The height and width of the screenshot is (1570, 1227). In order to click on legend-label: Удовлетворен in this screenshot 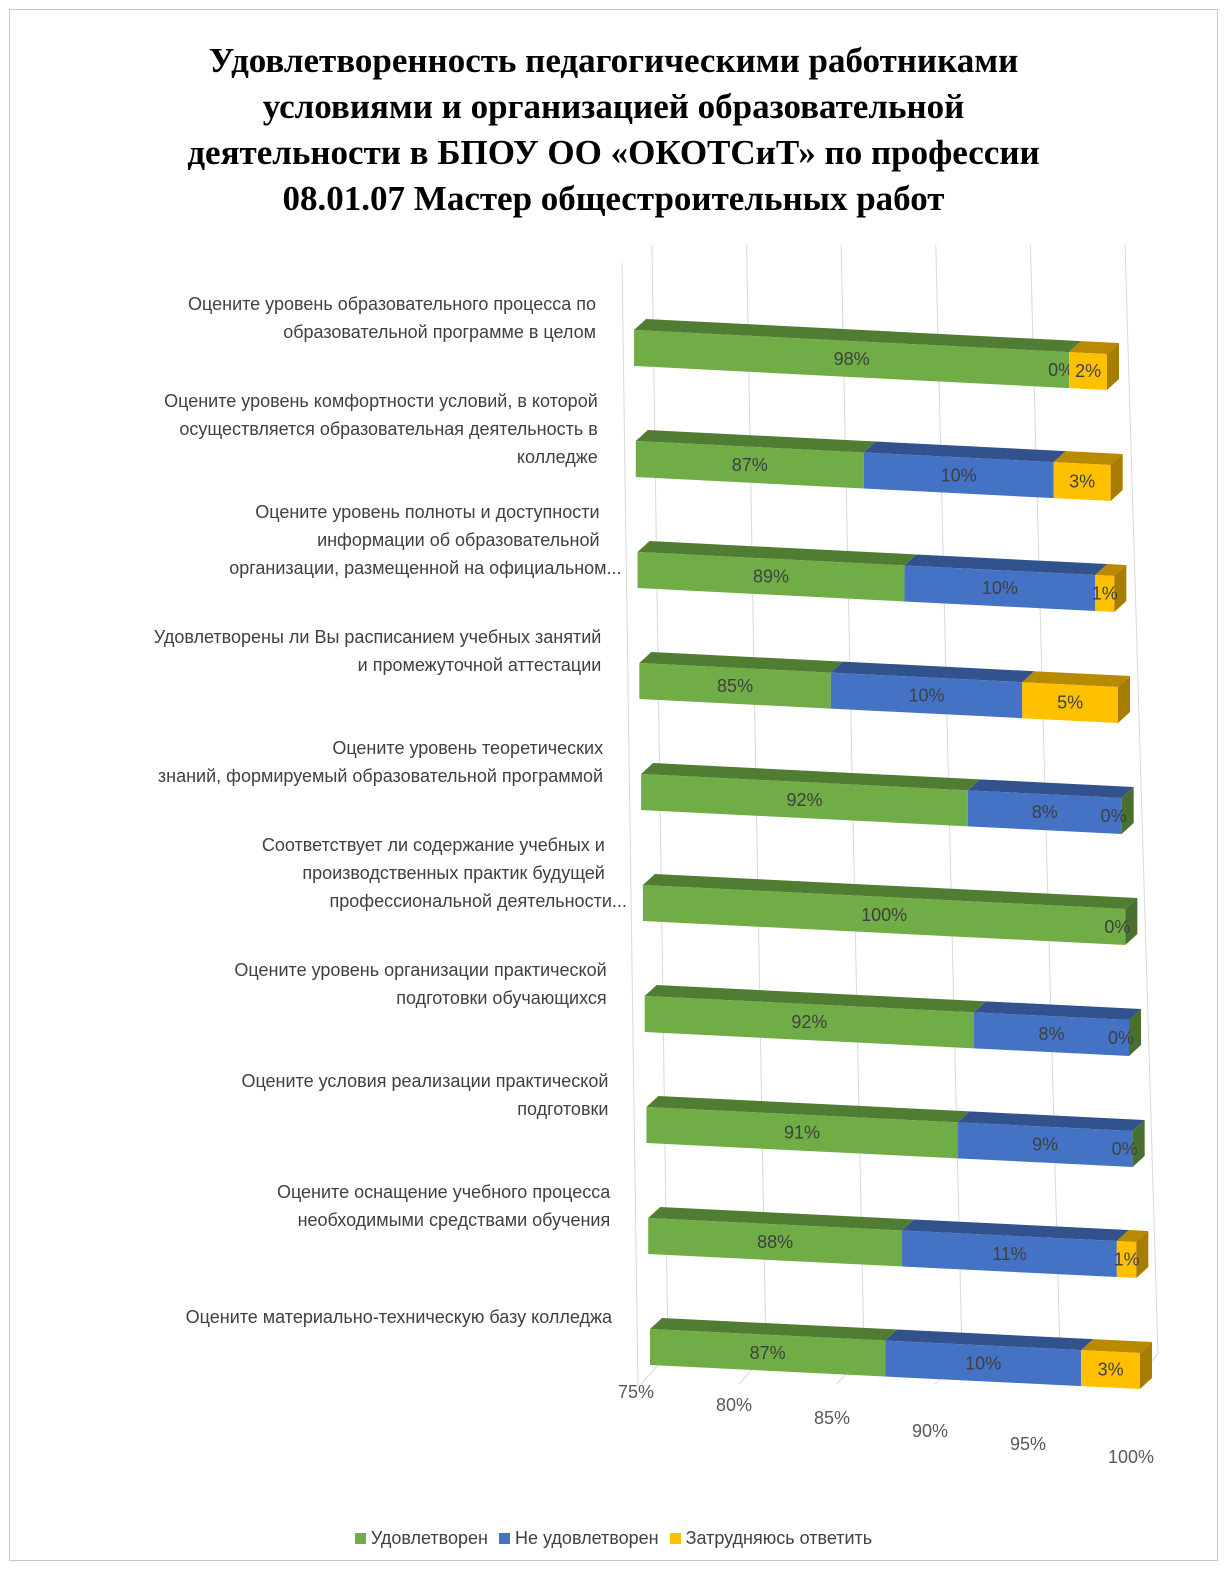, I will do `click(429, 1538)`.